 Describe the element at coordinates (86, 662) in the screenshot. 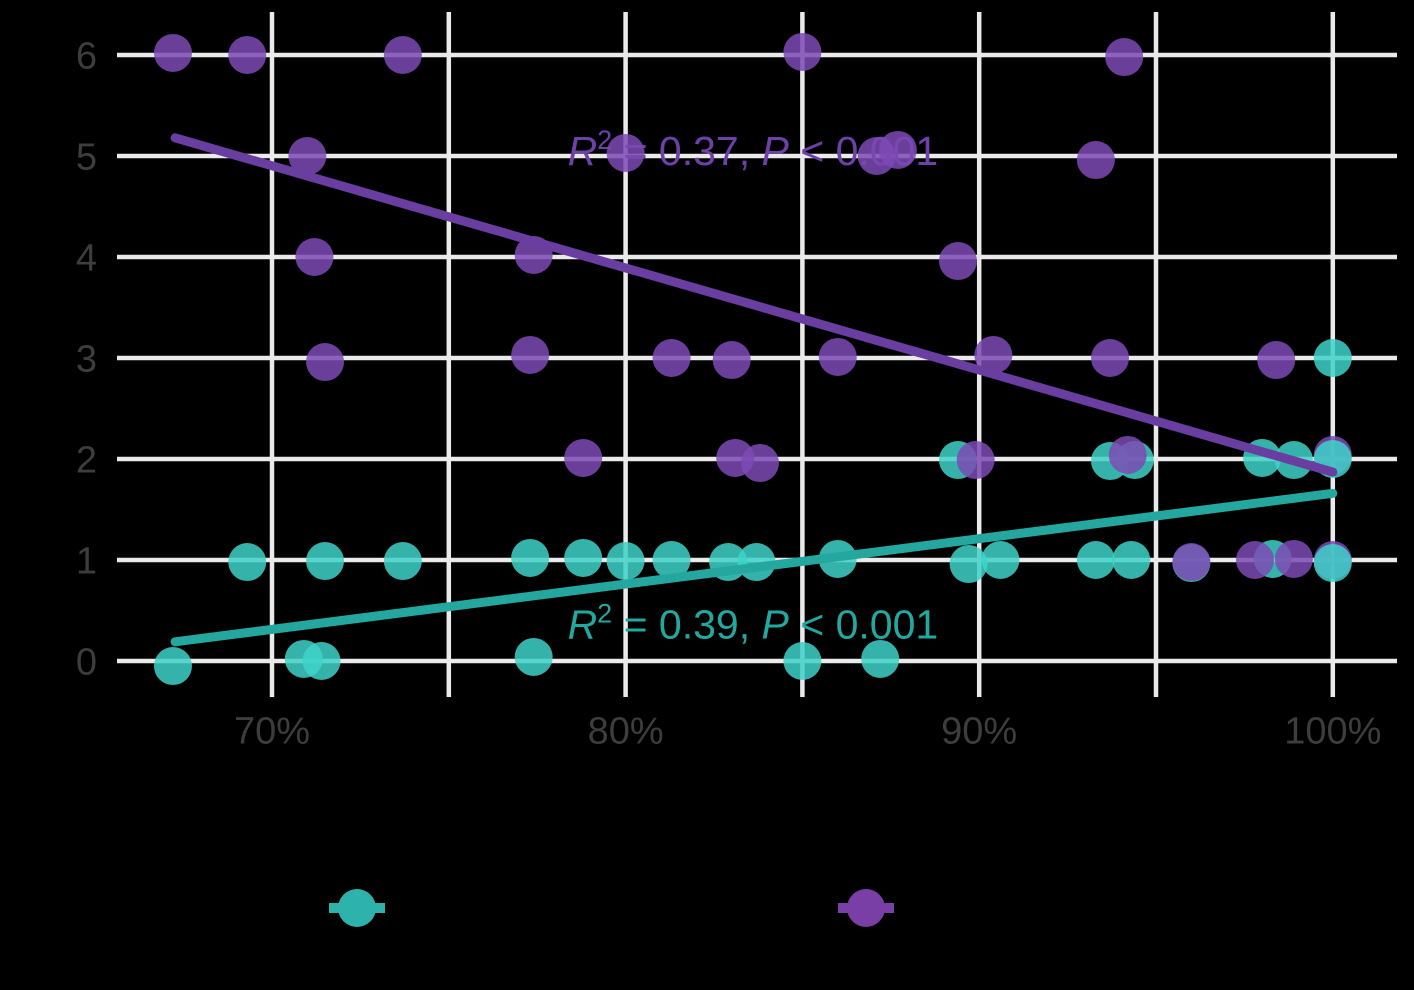

I see `y-tick-label: 0` at that location.